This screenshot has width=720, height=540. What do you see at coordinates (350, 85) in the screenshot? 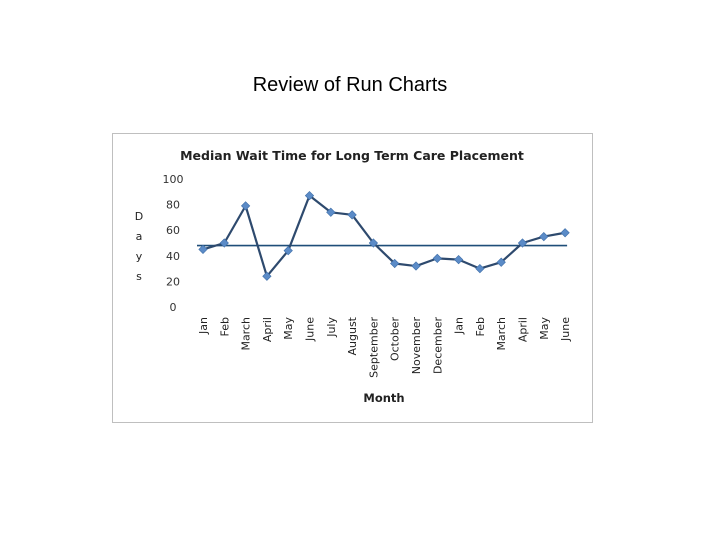
I see `slide-title: Review of Run Charts` at bounding box center [350, 85].